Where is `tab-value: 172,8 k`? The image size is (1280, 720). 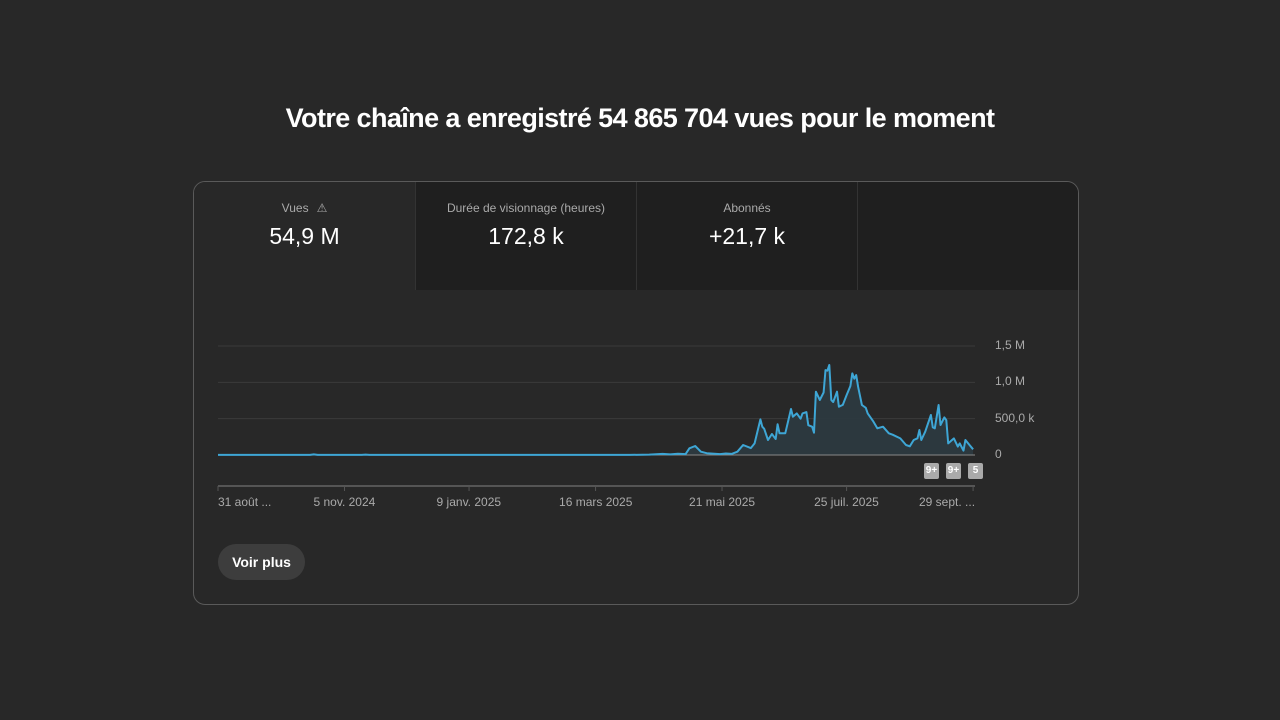
tab-value: 172,8 k is located at coordinates (526, 236).